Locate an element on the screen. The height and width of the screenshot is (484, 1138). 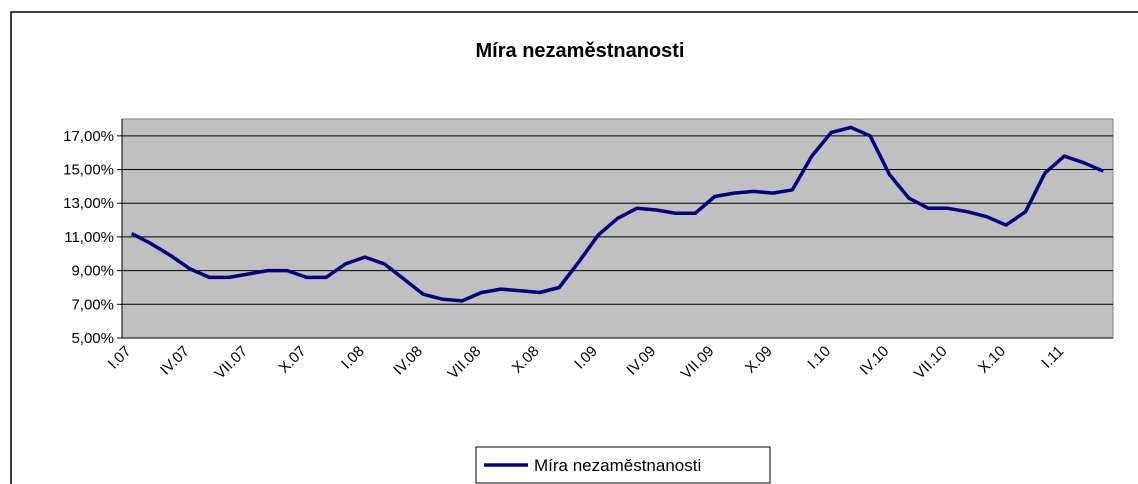
y-tick-label: 13,00% is located at coordinates (88, 203).